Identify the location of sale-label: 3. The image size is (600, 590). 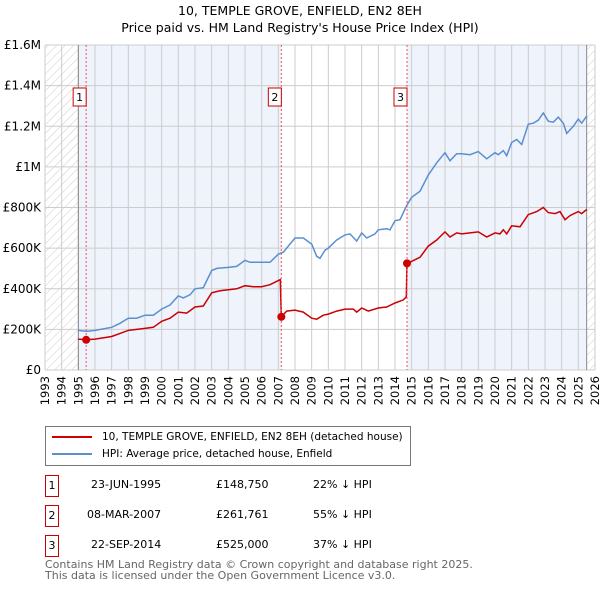
(400, 97).